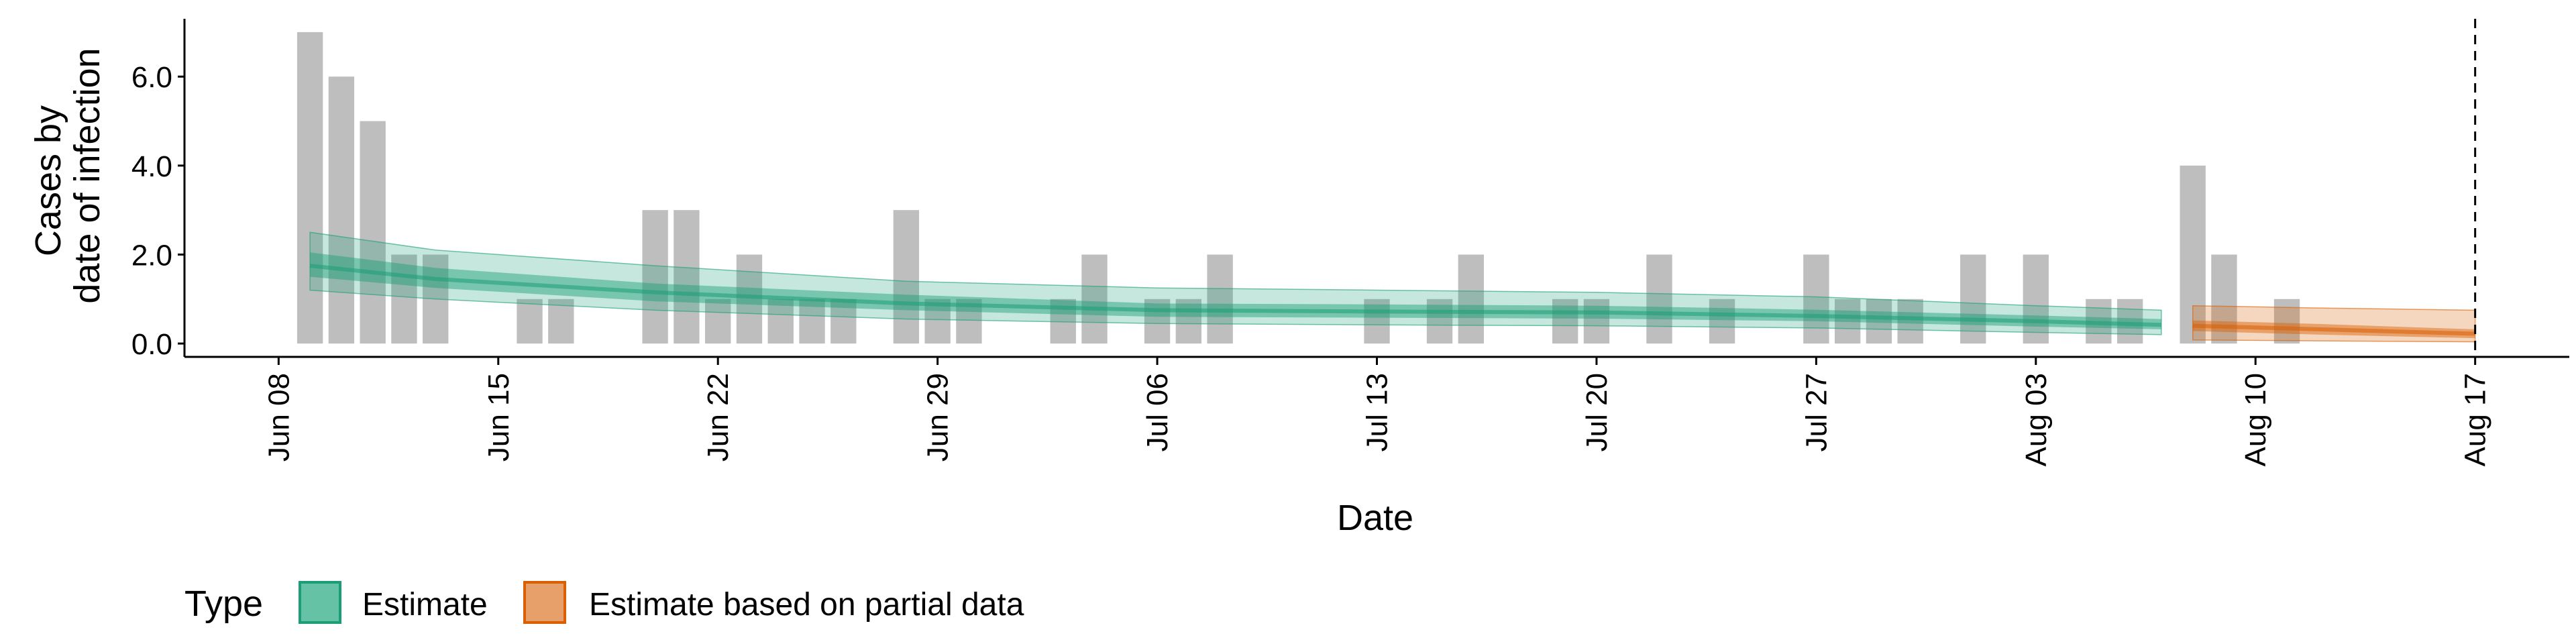  What do you see at coordinates (2333, 329) in the screenshot?
I see `partial-estimate-median-line` at bounding box center [2333, 329].